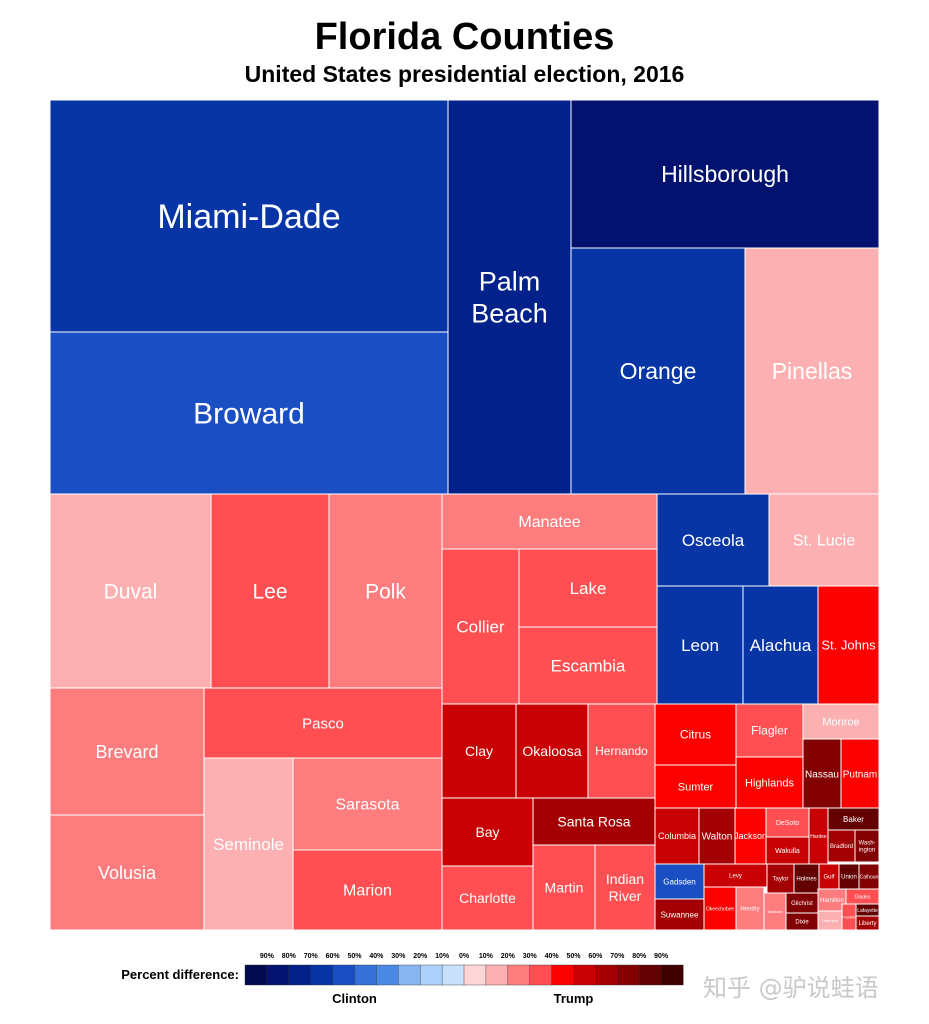  I want to click on county-label-columbia: Columbia, so click(677, 836).